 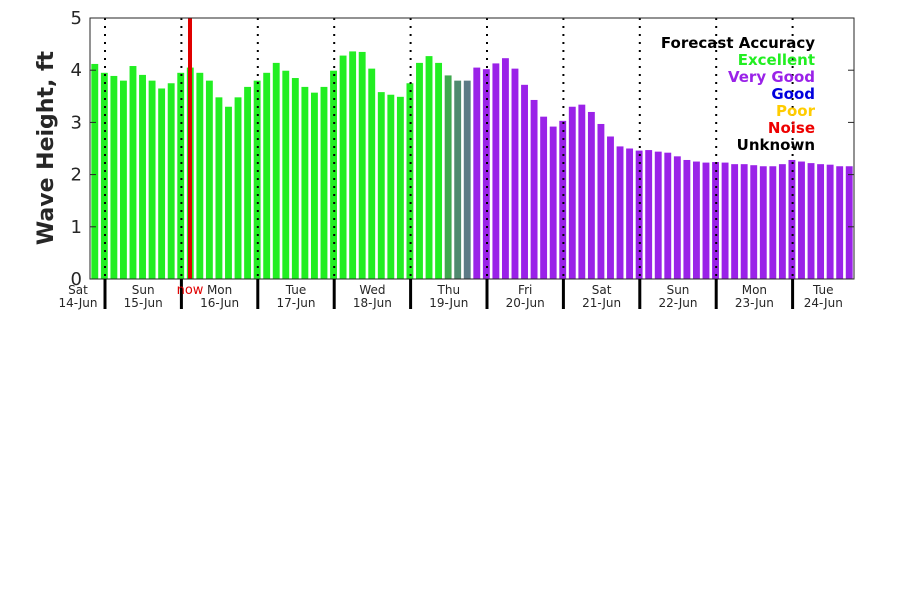 I want to click on x-day-of-week-label: Tue, so click(x=823, y=290).